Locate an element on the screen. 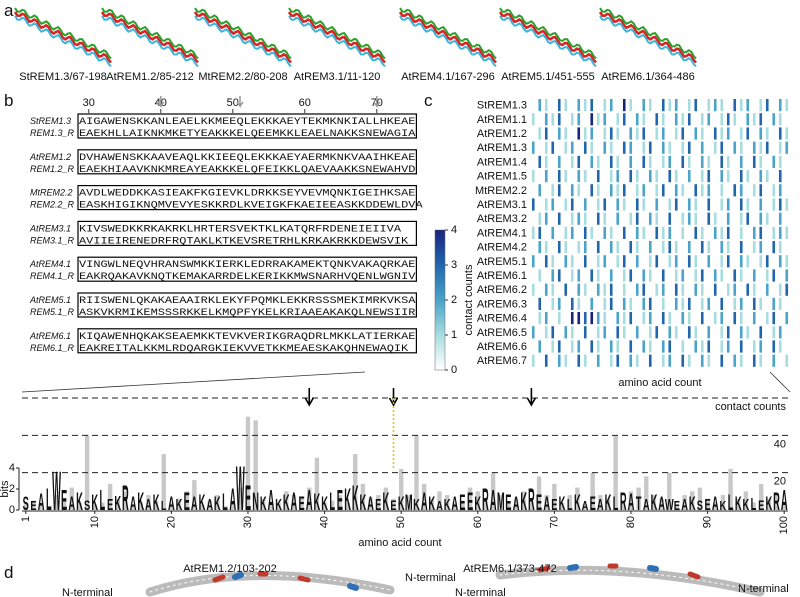 The height and width of the screenshot is (597, 800). position-arrow is located at coordinates (393, 397).